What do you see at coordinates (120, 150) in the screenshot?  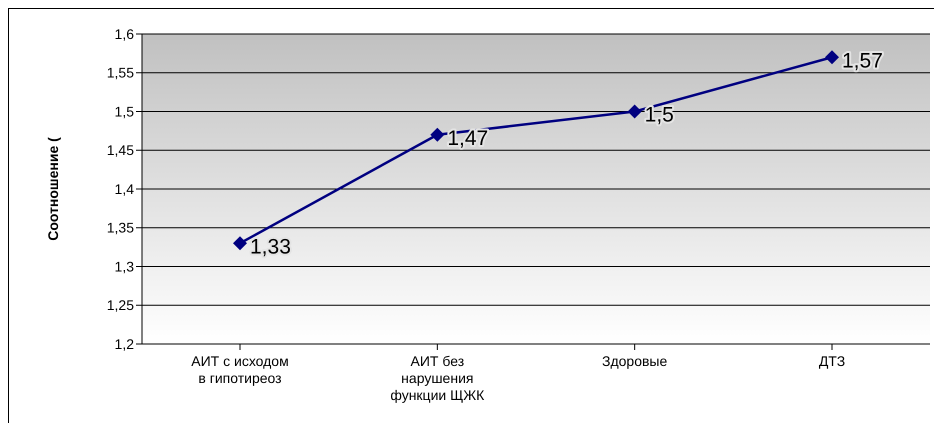 I see `y-tick-label: 1,45` at bounding box center [120, 150].